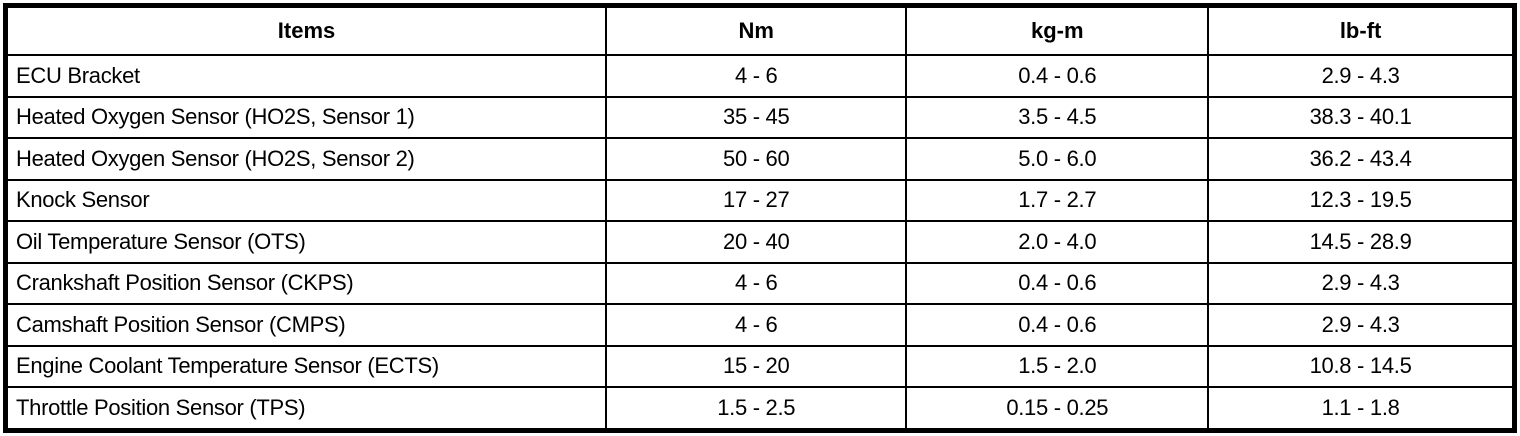 The width and height of the screenshot is (1520, 436). Describe the element at coordinates (1057, 30) in the screenshot. I see `column-header-kgm: kg-m` at that location.